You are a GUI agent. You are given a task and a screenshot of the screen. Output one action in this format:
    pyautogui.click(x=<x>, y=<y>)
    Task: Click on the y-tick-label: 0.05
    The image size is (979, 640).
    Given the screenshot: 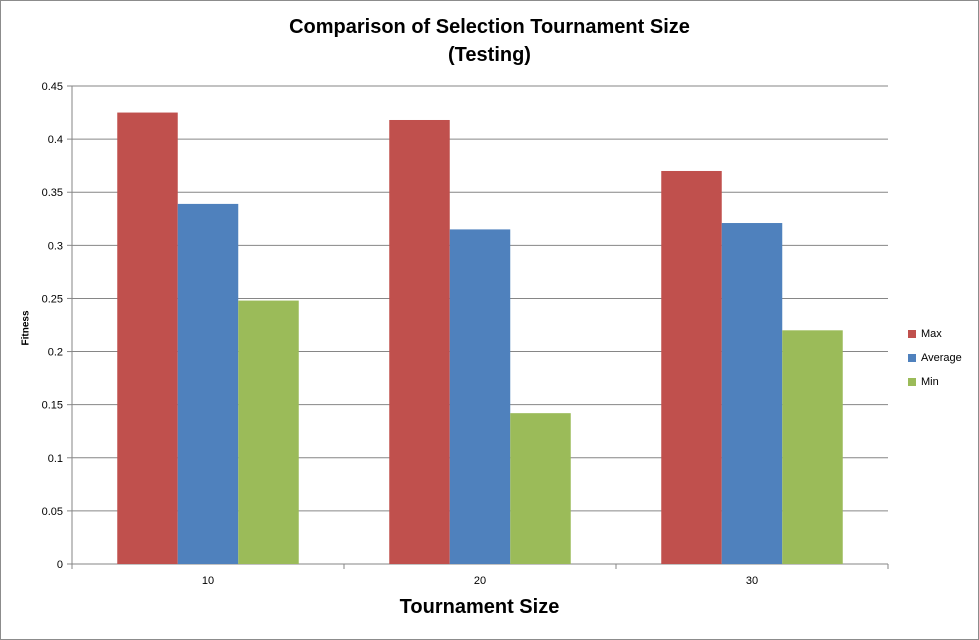 What is the action you would take?
    pyautogui.click(x=52, y=512)
    